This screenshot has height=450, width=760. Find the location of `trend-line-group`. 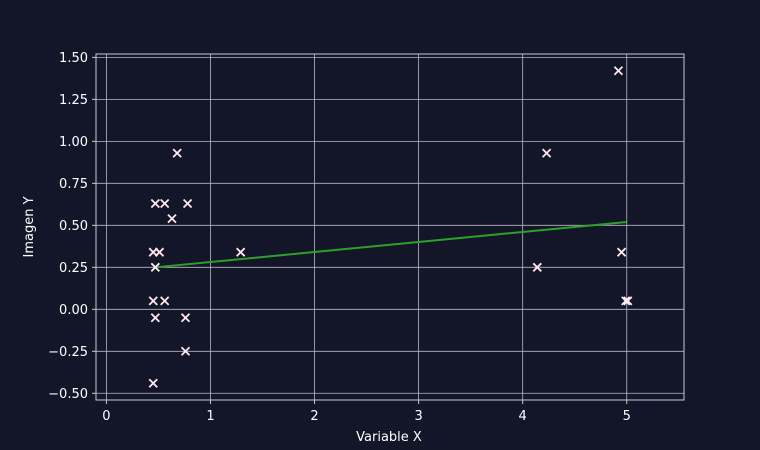

trend-line-group is located at coordinates (391, 244).